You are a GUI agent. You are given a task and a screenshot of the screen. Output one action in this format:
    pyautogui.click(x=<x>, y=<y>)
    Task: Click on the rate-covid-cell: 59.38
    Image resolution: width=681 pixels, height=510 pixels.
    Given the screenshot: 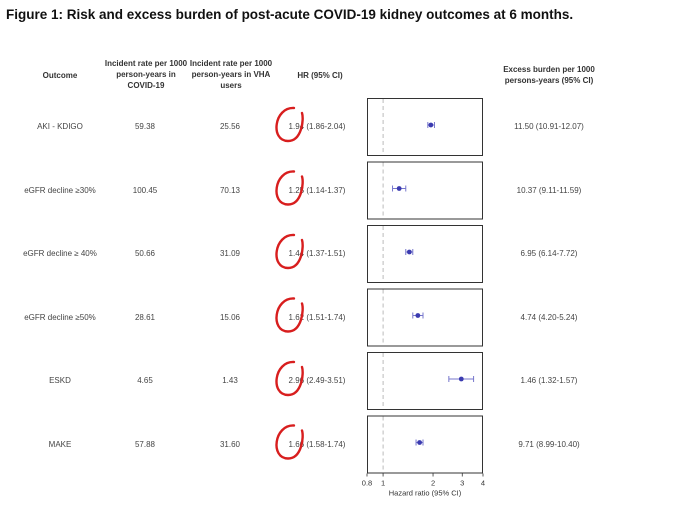 What is the action you would take?
    pyautogui.click(x=145, y=126)
    